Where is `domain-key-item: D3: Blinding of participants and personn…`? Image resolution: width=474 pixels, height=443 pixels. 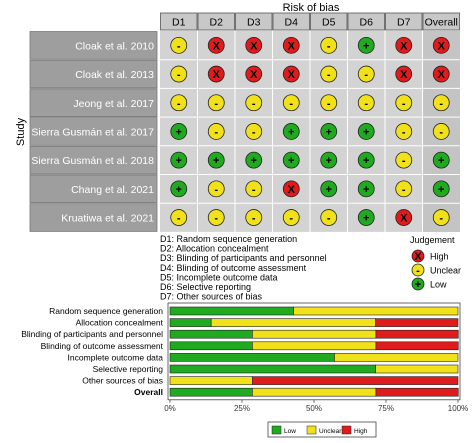
domain-key-item: D3: Blinding of participants and personn… is located at coordinates (243, 258).